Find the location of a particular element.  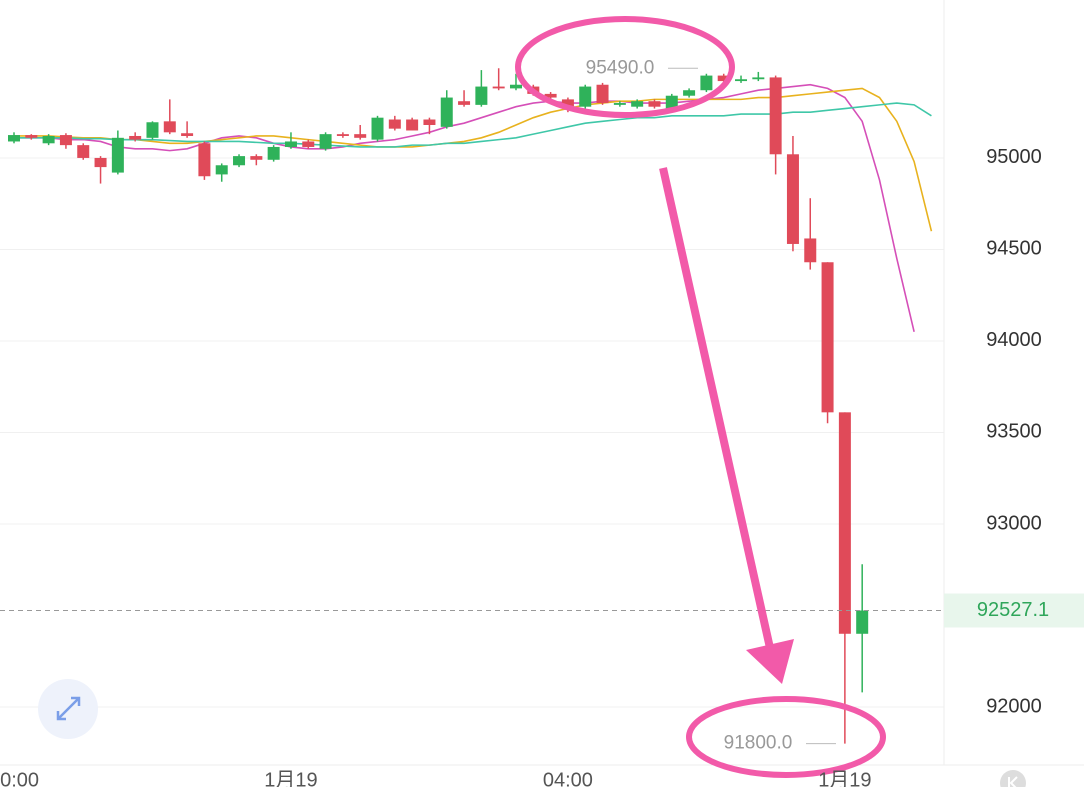

y-tick-label: 95000 is located at coordinates (1014, 157).